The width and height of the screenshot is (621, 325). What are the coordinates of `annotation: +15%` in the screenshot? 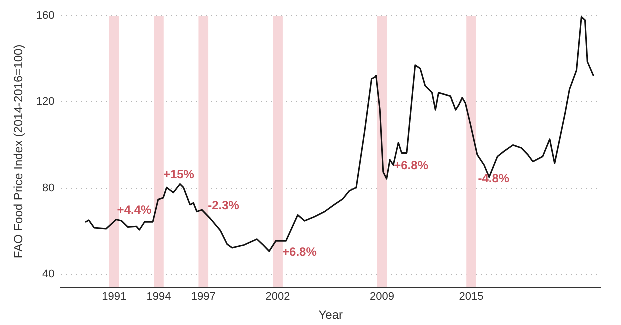 It's located at (179, 175).